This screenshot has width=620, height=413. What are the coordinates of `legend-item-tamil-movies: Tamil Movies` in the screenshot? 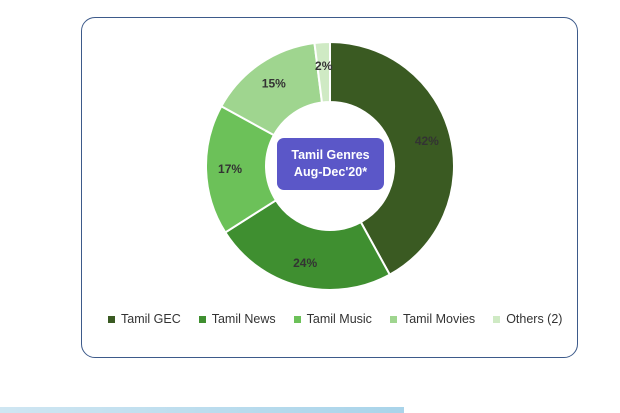 It's located at (432, 319).